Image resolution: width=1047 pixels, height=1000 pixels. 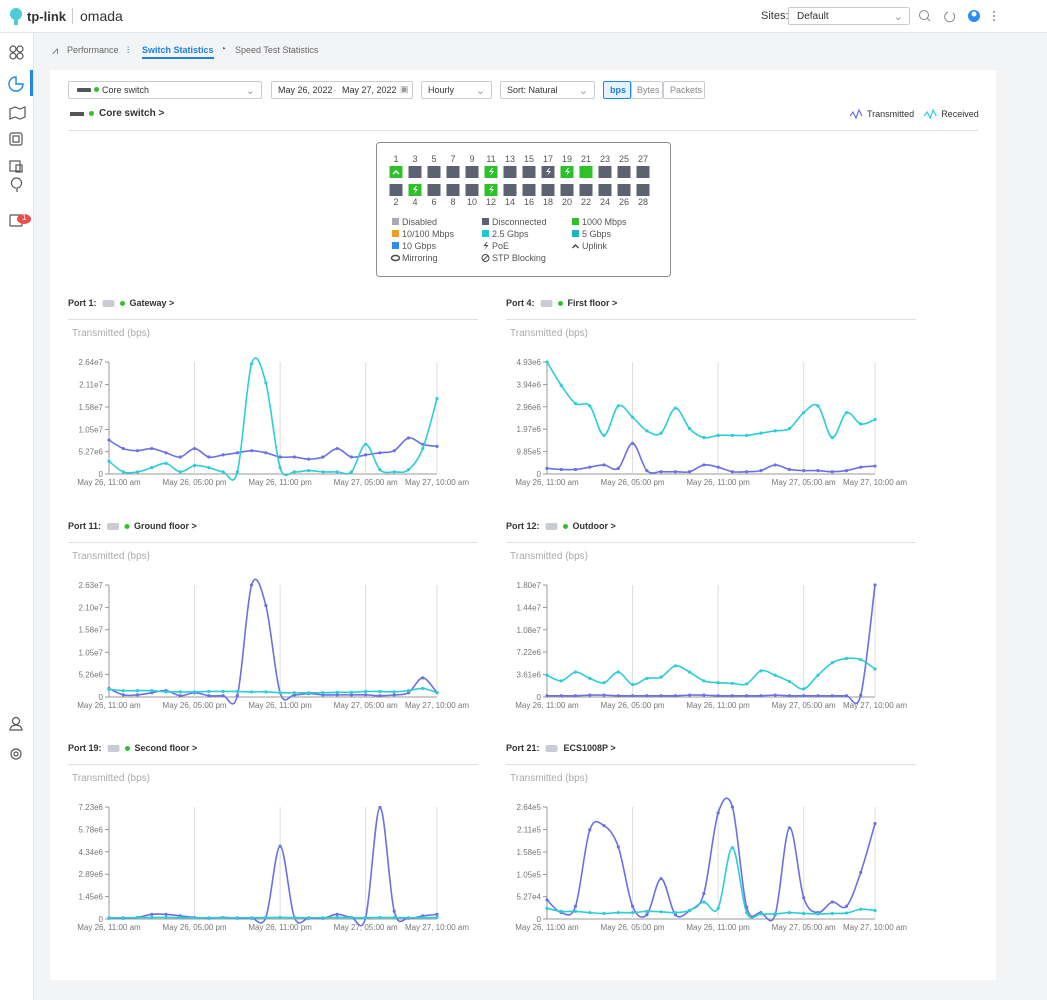 What do you see at coordinates (178, 52) in the screenshot?
I see `tab-active: Switch Statistics` at bounding box center [178, 52].